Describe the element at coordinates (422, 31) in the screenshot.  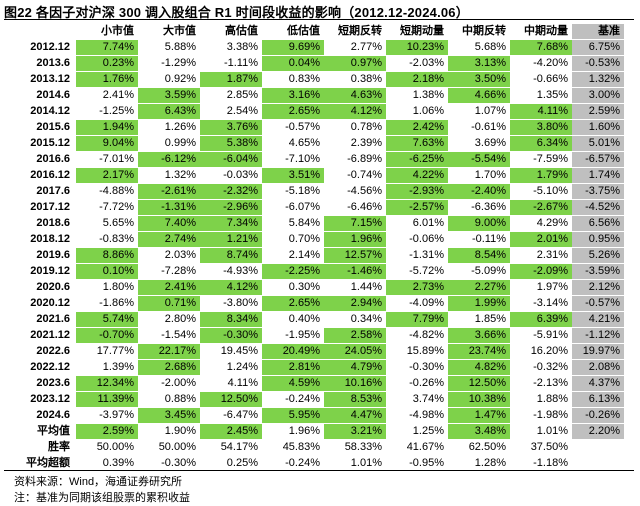
I see `col-header: 短期动量` at that location.